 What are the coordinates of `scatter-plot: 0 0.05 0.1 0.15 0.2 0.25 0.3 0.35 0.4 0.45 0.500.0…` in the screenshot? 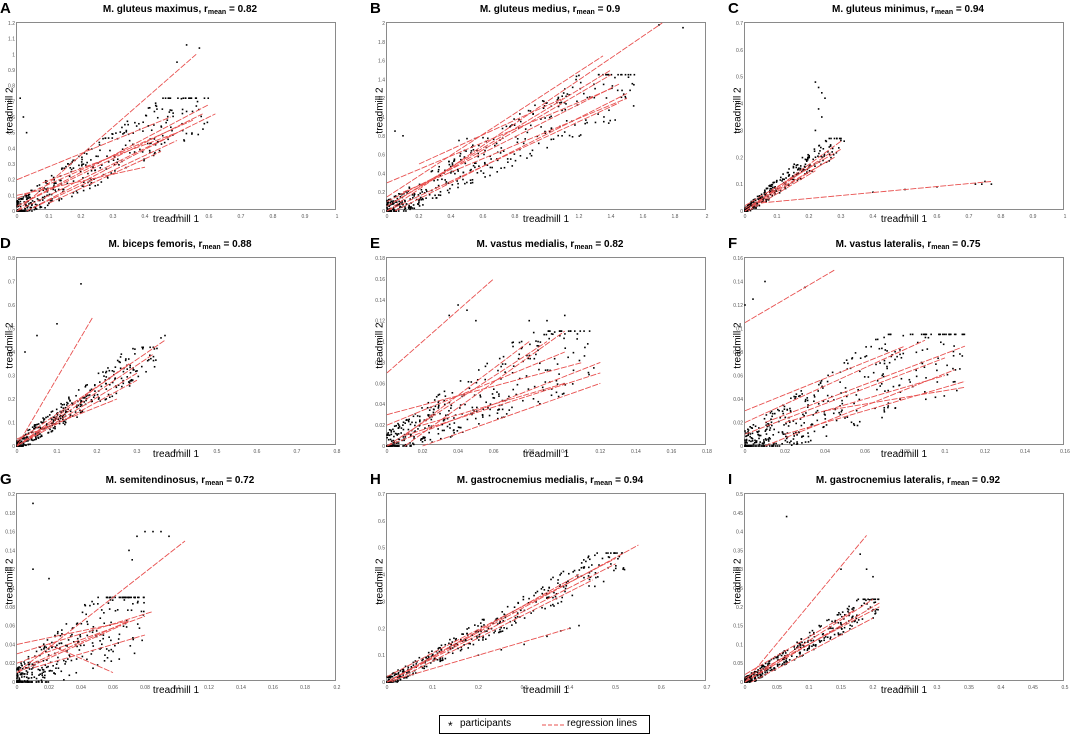 It's located at (900, 591).